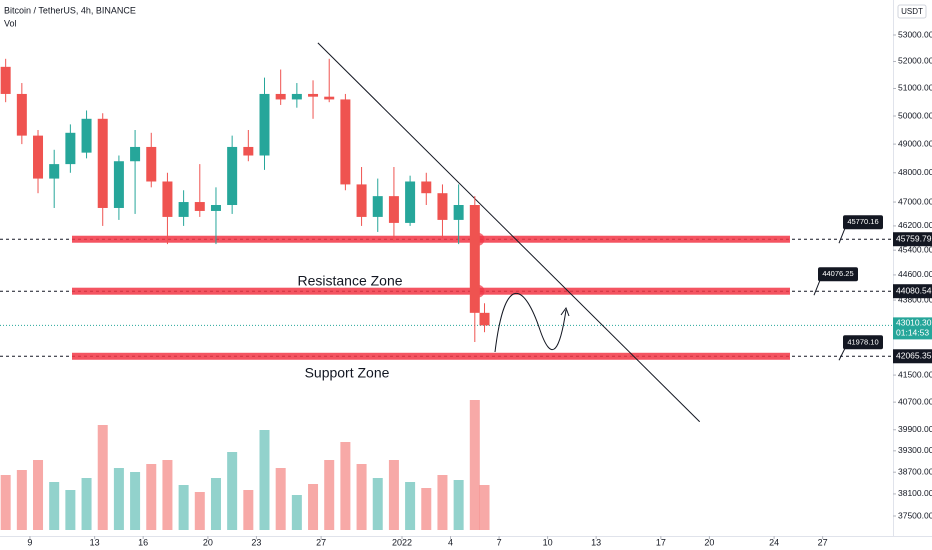 Image resolution: width=932 pixels, height=550 pixels. I want to click on countdown: 01:14:53, so click(912, 333).